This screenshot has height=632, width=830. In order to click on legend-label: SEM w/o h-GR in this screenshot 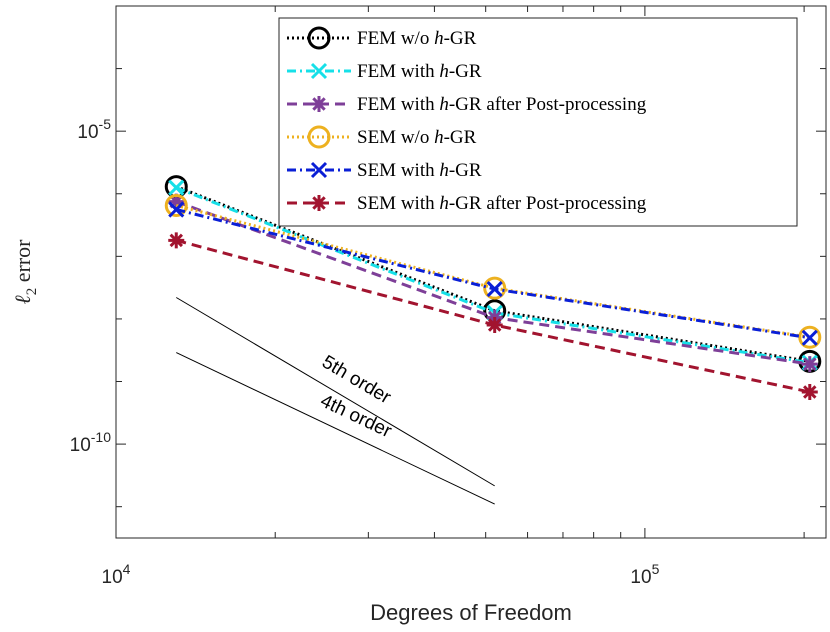, I will do `click(417, 137)`.